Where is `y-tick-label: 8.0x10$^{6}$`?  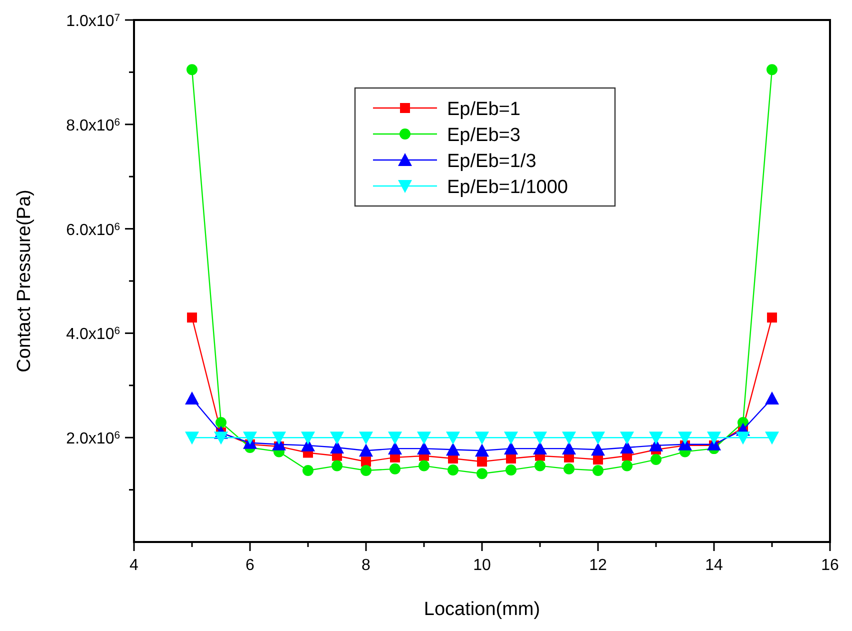
y-tick-label: 8.0x10$^{6}$ is located at coordinates (93, 125).